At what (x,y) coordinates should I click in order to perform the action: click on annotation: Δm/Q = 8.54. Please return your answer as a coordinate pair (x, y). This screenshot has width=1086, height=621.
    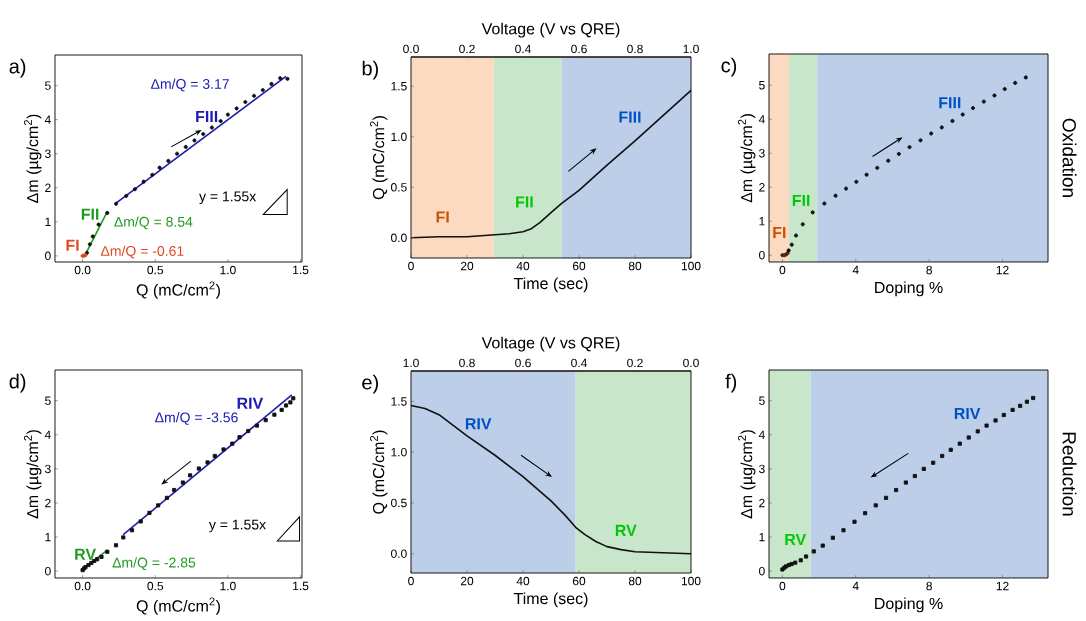
    Looking at the image, I should click on (153, 223).